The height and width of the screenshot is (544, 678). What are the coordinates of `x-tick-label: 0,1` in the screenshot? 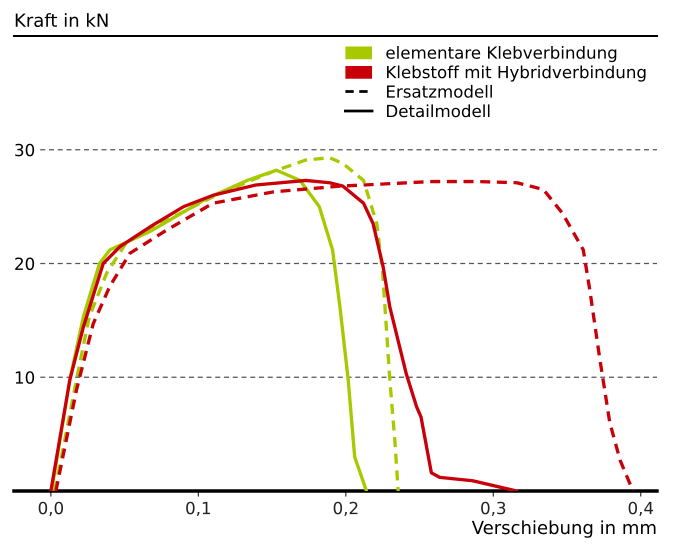 It's located at (198, 509).